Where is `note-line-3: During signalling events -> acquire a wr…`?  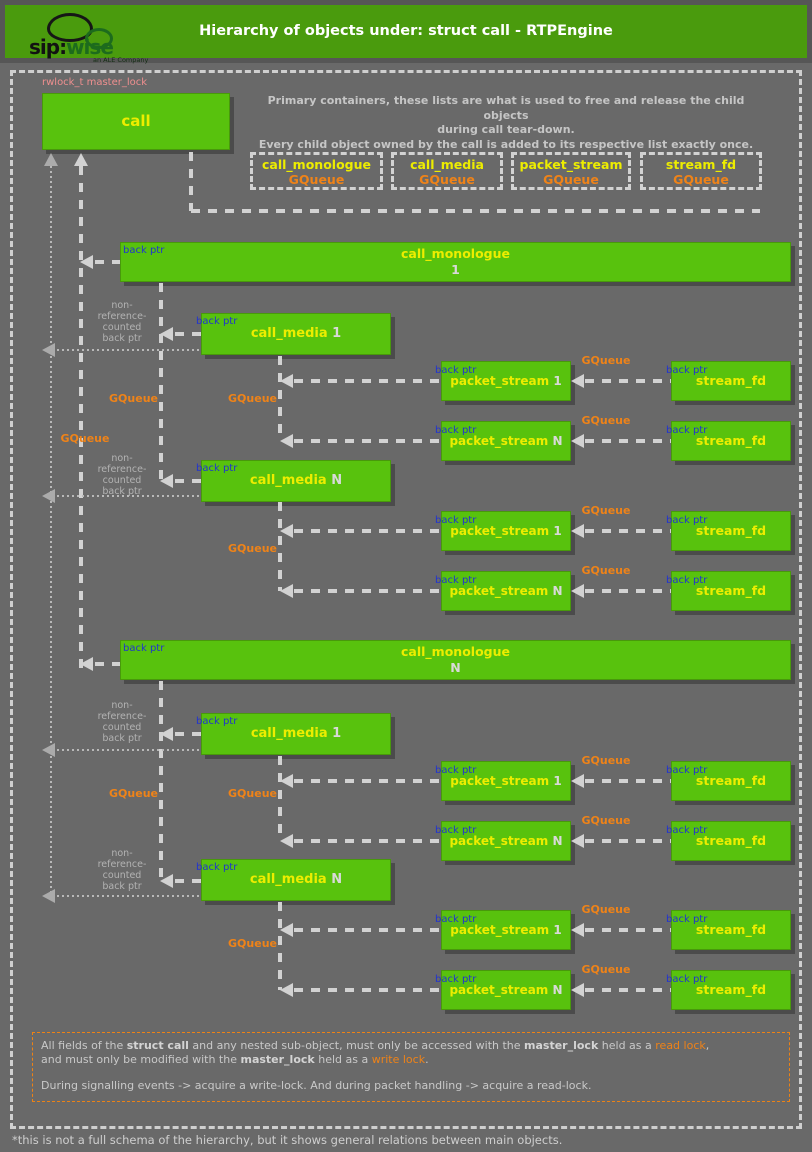 note-line-3: During signalling events -> acquire a wr… is located at coordinates (316, 1085).